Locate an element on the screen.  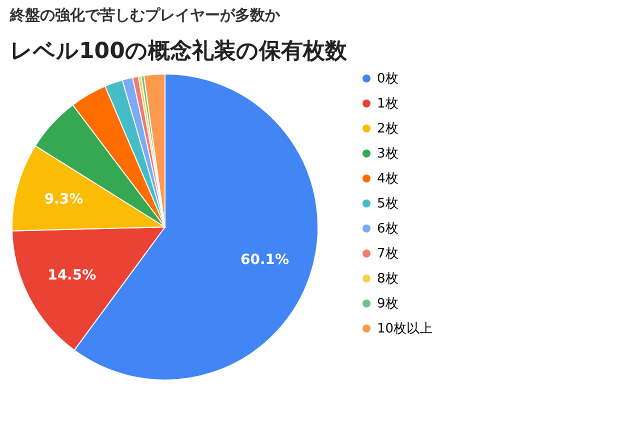
legend-label: 2枚 is located at coordinates (387, 129).